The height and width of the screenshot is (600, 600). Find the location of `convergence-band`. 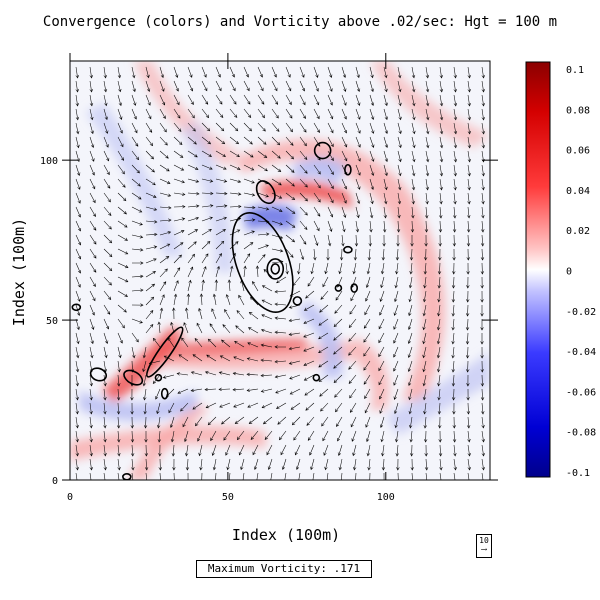

convergence-band is located at coordinates (207, 197).